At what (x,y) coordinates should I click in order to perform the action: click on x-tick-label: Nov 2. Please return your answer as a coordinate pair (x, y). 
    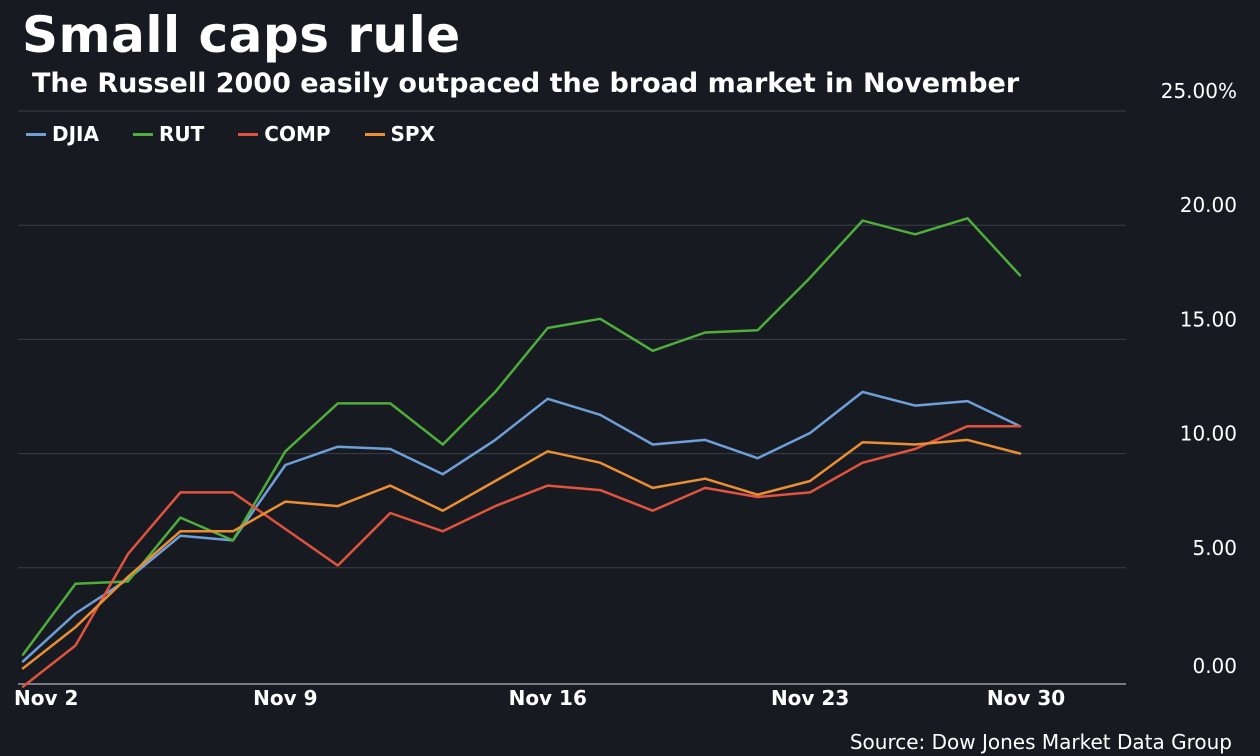
    Looking at the image, I should click on (46, 698).